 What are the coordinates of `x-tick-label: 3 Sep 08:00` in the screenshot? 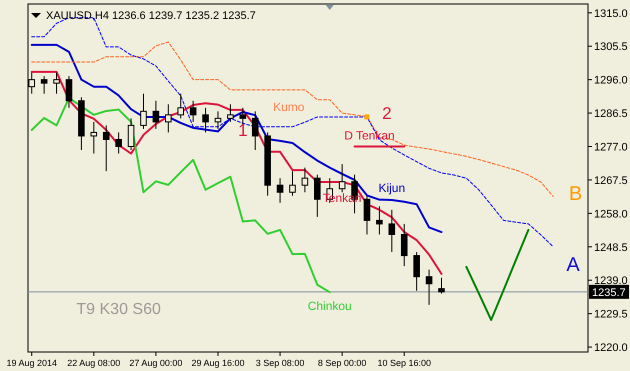 It's located at (280, 363).